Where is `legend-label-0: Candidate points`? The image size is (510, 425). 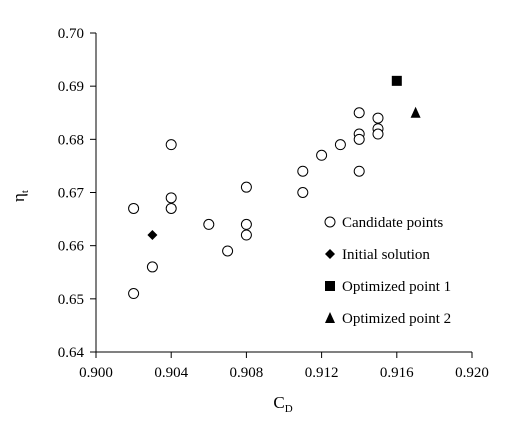
legend-label-0: Candidate points is located at coordinates (392, 223).